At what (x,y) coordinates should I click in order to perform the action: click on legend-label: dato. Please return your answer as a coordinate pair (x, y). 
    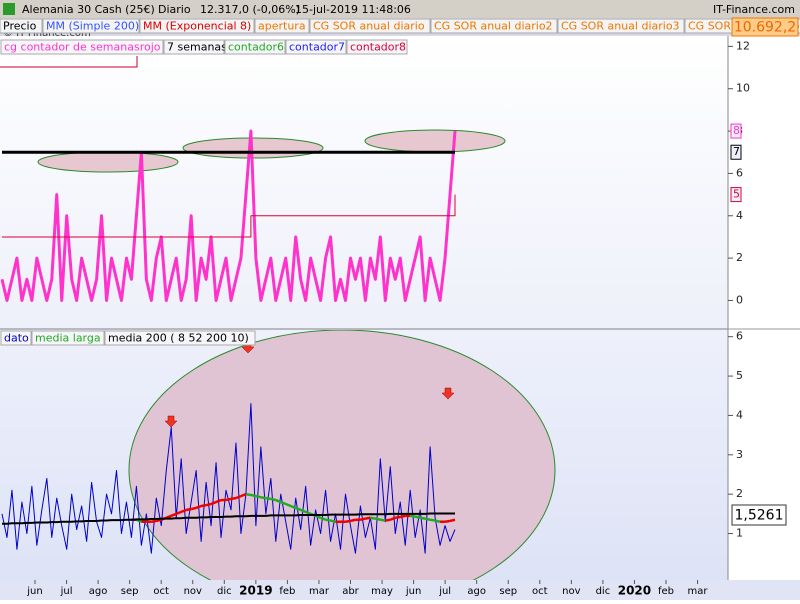
    Looking at the image, I should click on (16, 338).